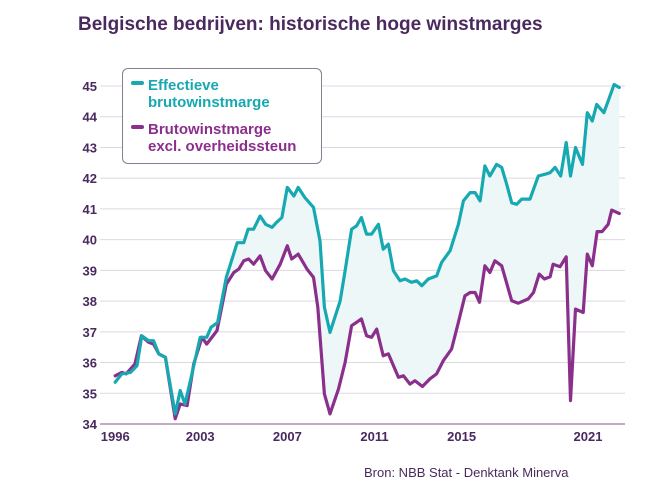  Describe the element at coordinates (588, 436) in the screenshot. I see `x-tick-label: 2021` at that location.